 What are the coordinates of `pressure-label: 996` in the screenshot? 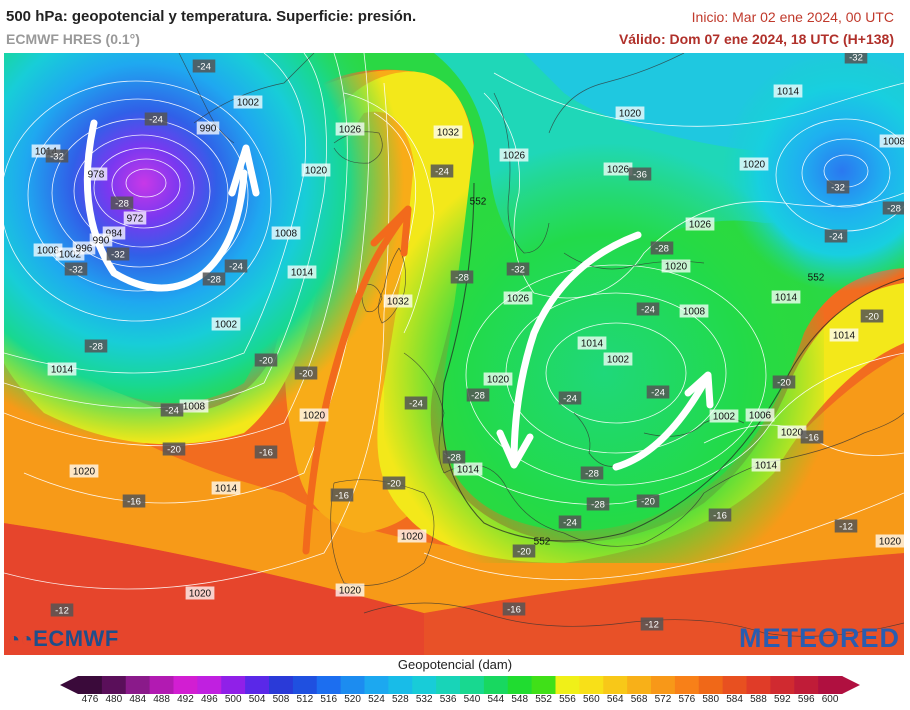 It's located at (84, 248).